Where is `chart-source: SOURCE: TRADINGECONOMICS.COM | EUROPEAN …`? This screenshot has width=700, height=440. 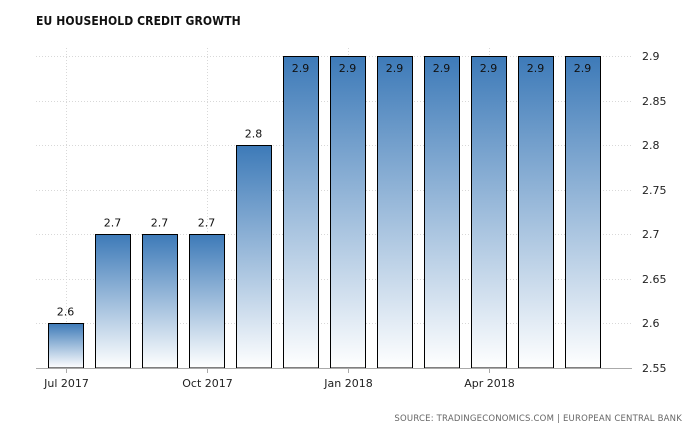 chart-source: SOURCE: TRADINGECONOMICS.COM | EUROPEAN … is located at coordinates (538, 419).